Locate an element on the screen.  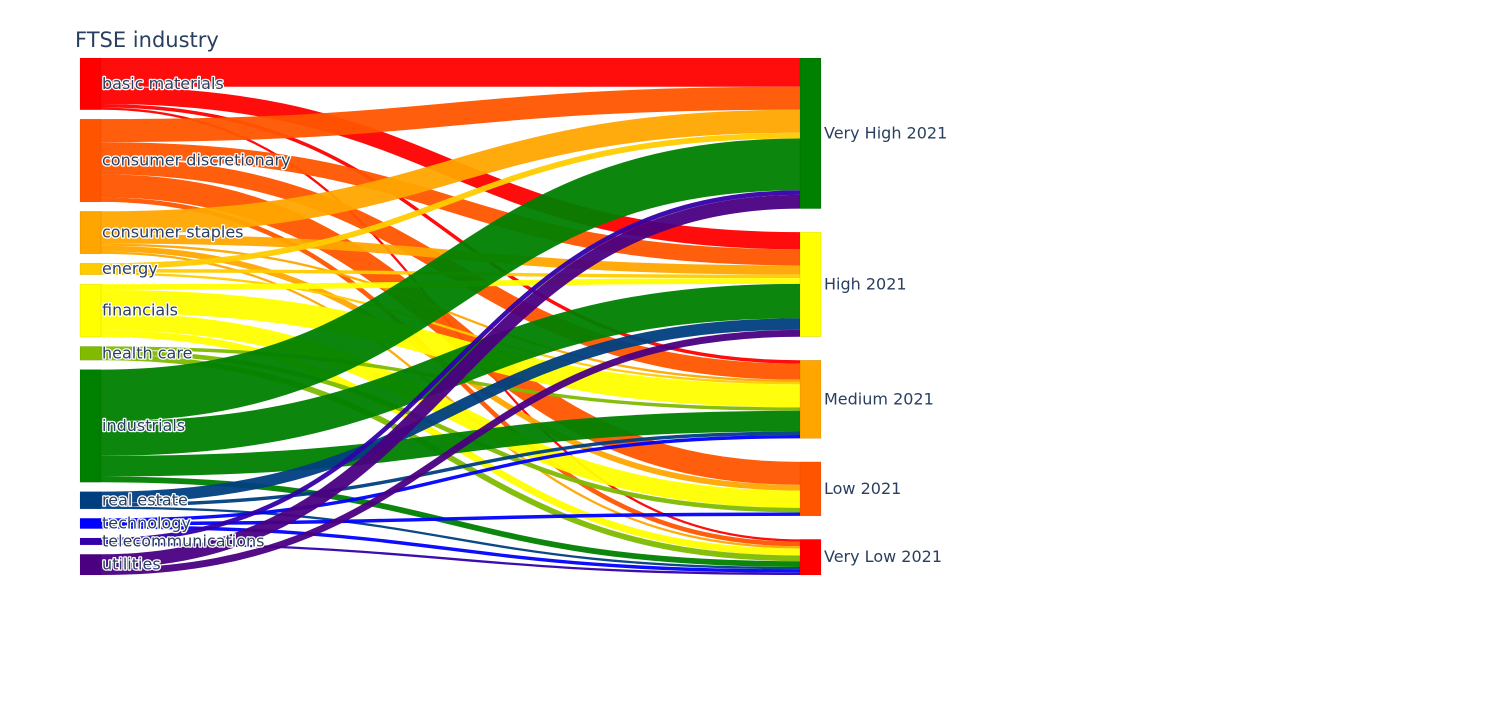
node-technology is located at coordinates (90, 523).